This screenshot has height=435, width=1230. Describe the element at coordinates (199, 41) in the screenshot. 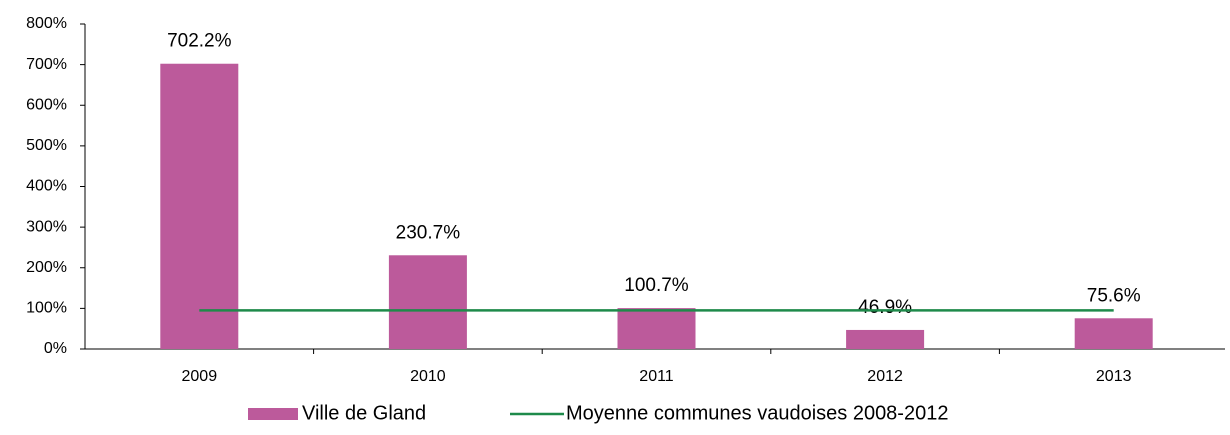

I see `value-label: 702.2%` at that location.